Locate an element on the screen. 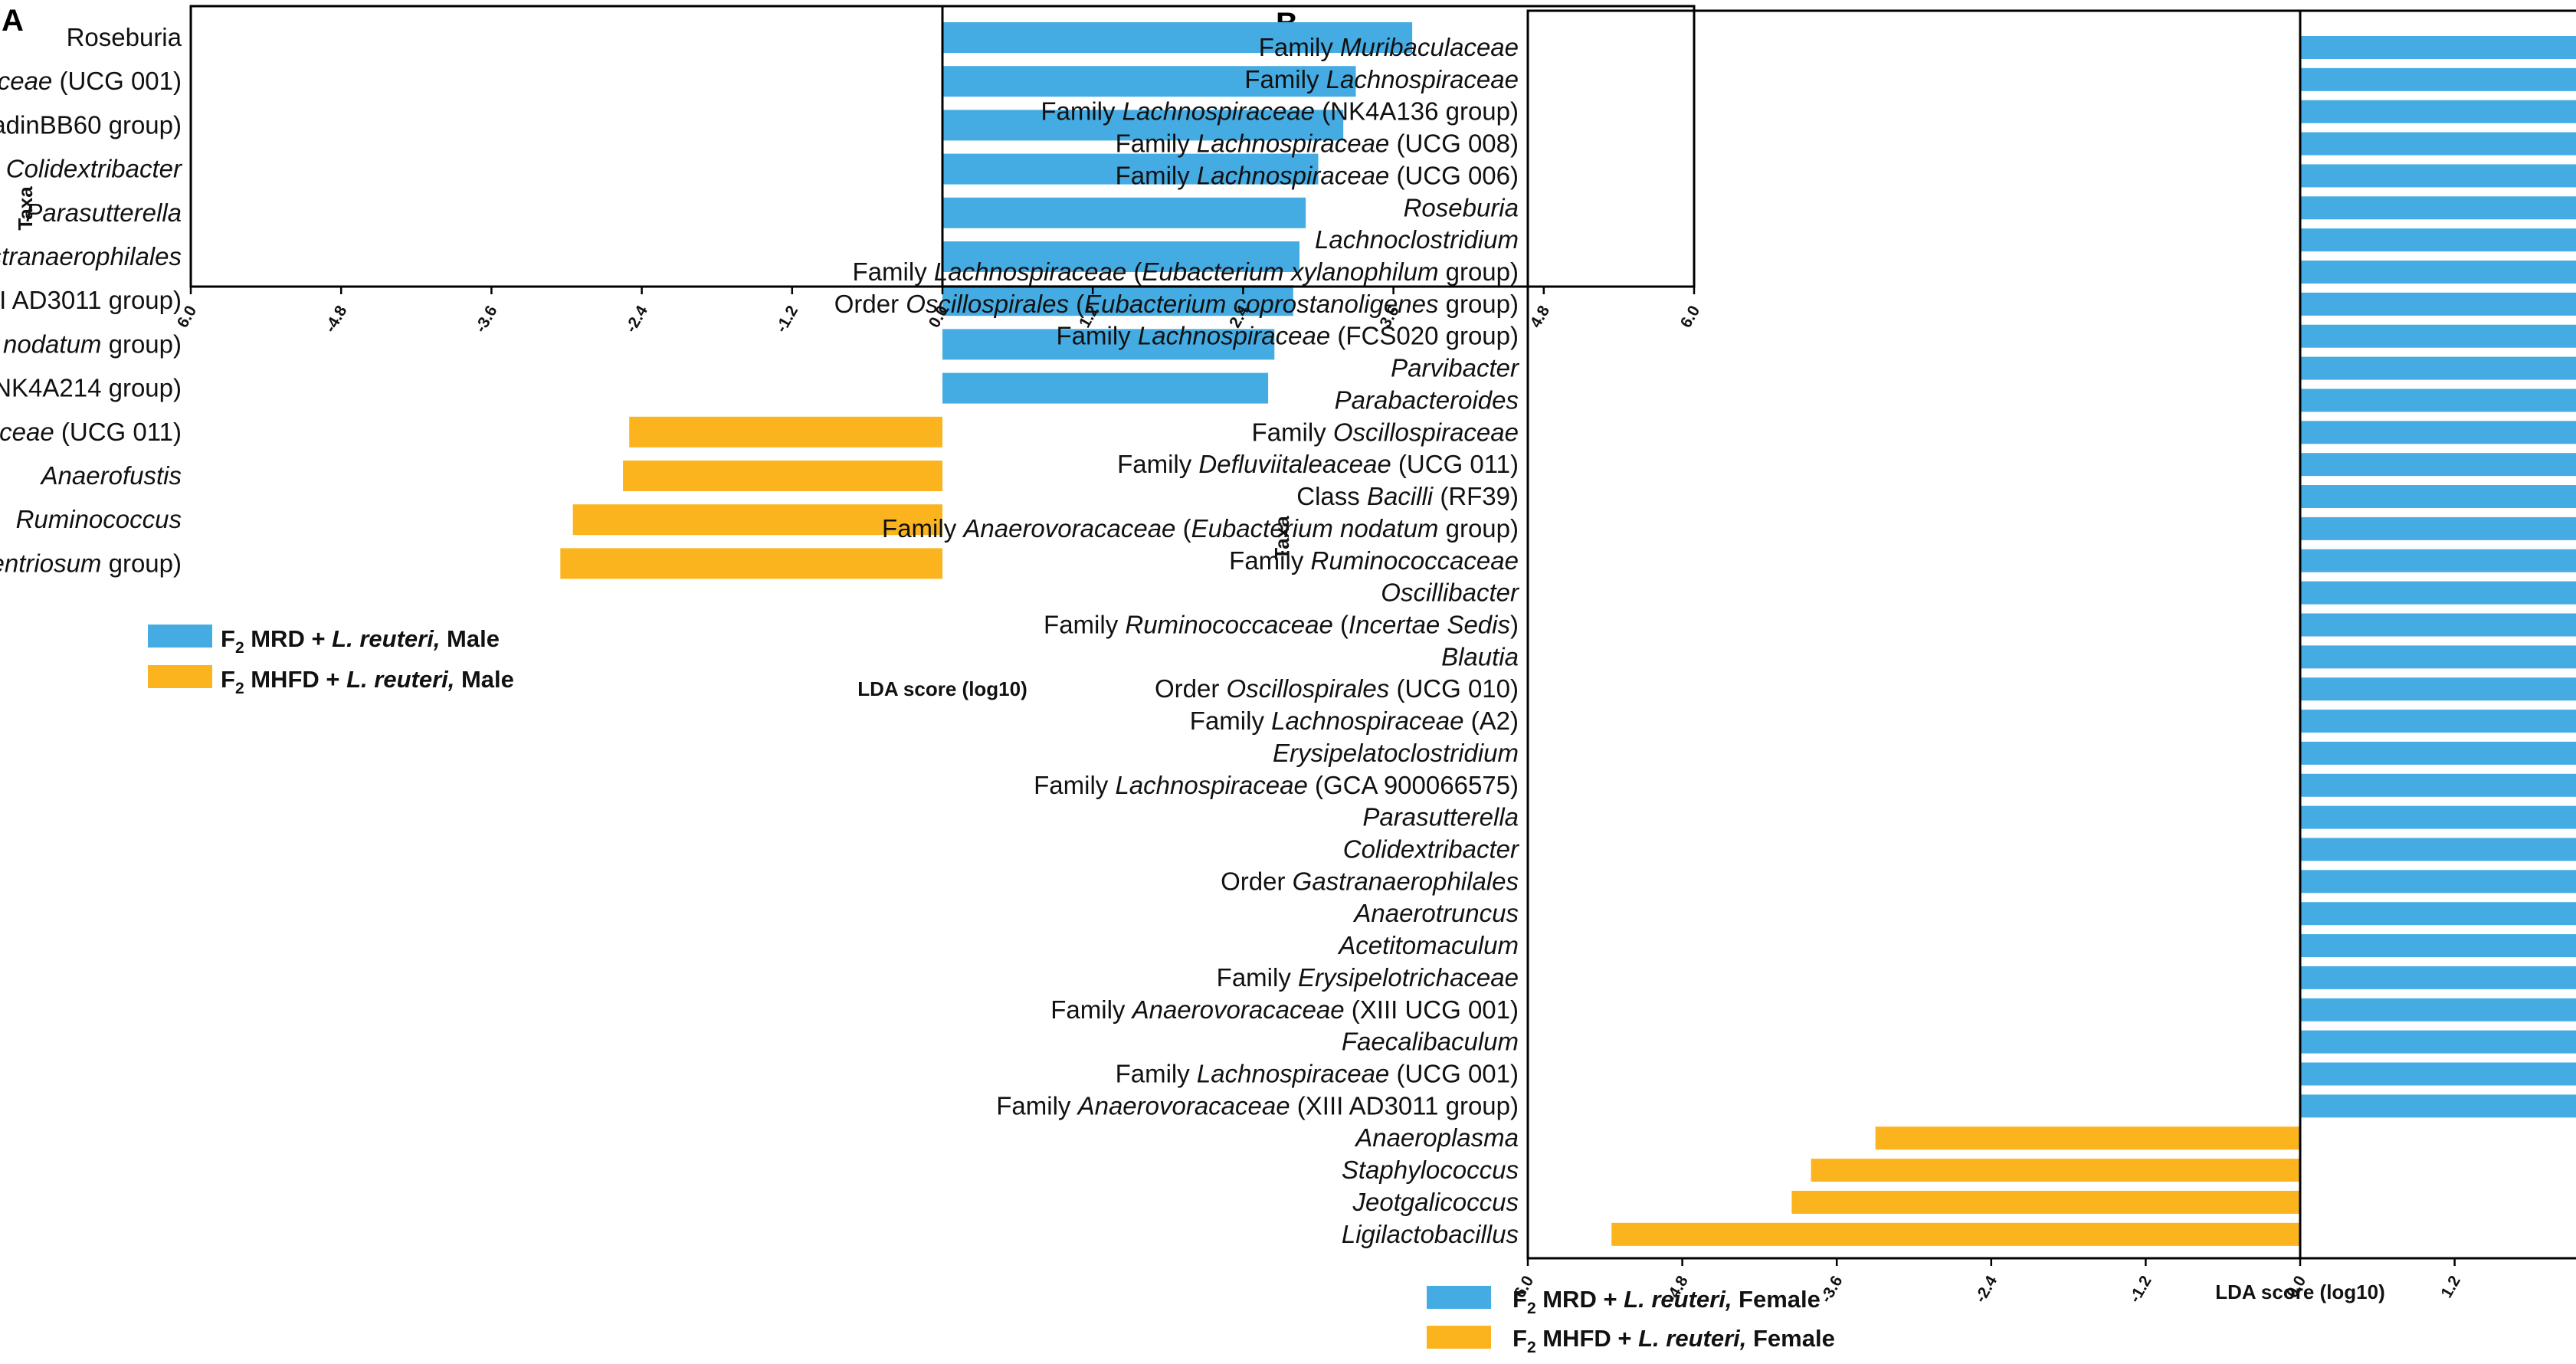 The image size is (2576, 1364). x-axis-title-b: LDA score (log10) is located at coordinates (2300, 1291).